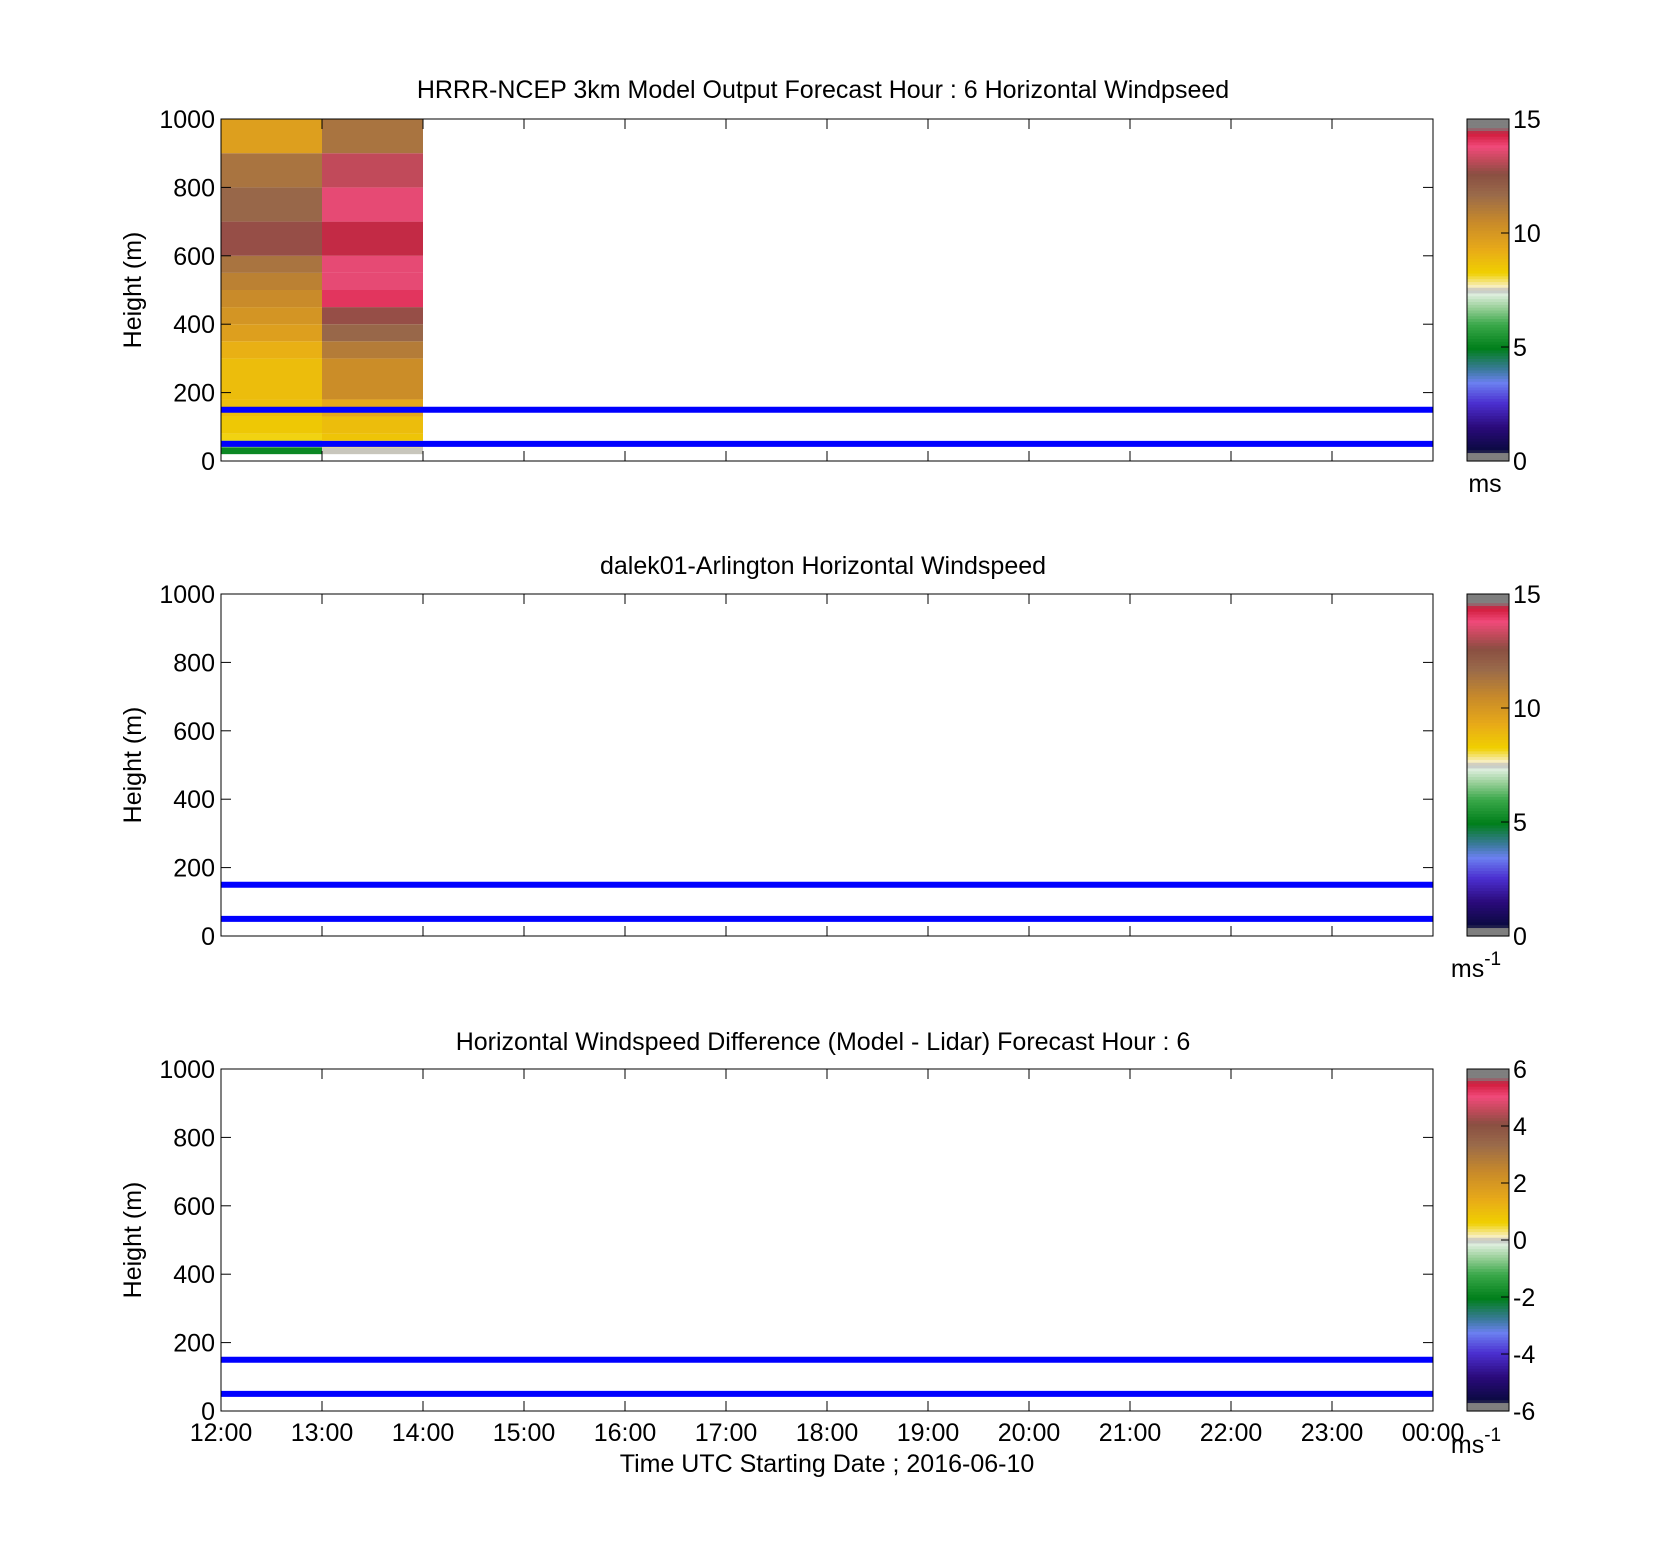  What do you see at coordinates (524, 1433) in the screenshot?
I see `x-tick-label: 15:00` at bounding box center [524, 1433].